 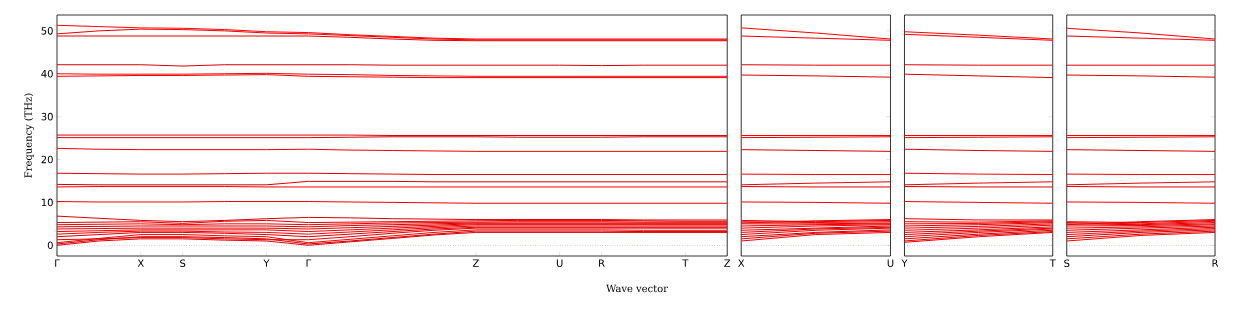 What do you see at coordinates (50, 245) in the screenshot?
I see `y-tick-label: 0` at bounding box center [50, 245].